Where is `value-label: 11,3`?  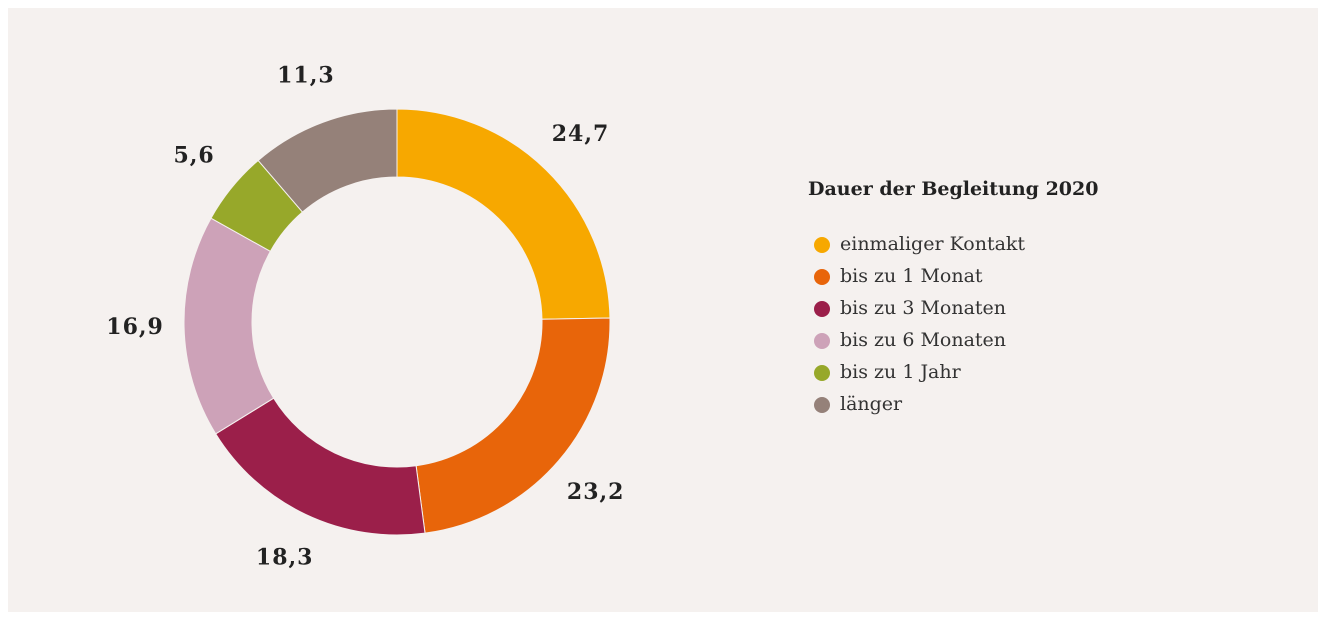
value-label: 11,3 is located at coordinates (306, 75).